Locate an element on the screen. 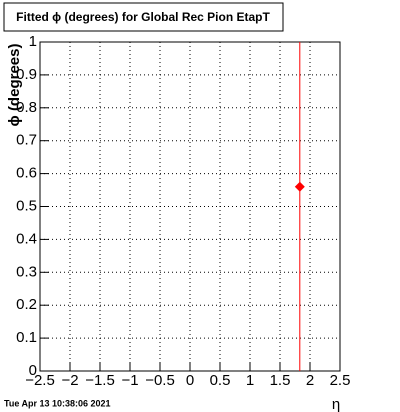 This screenshot has height=412, width=400. y-tick-label: 0.8 is located at coordinates (26, 107).